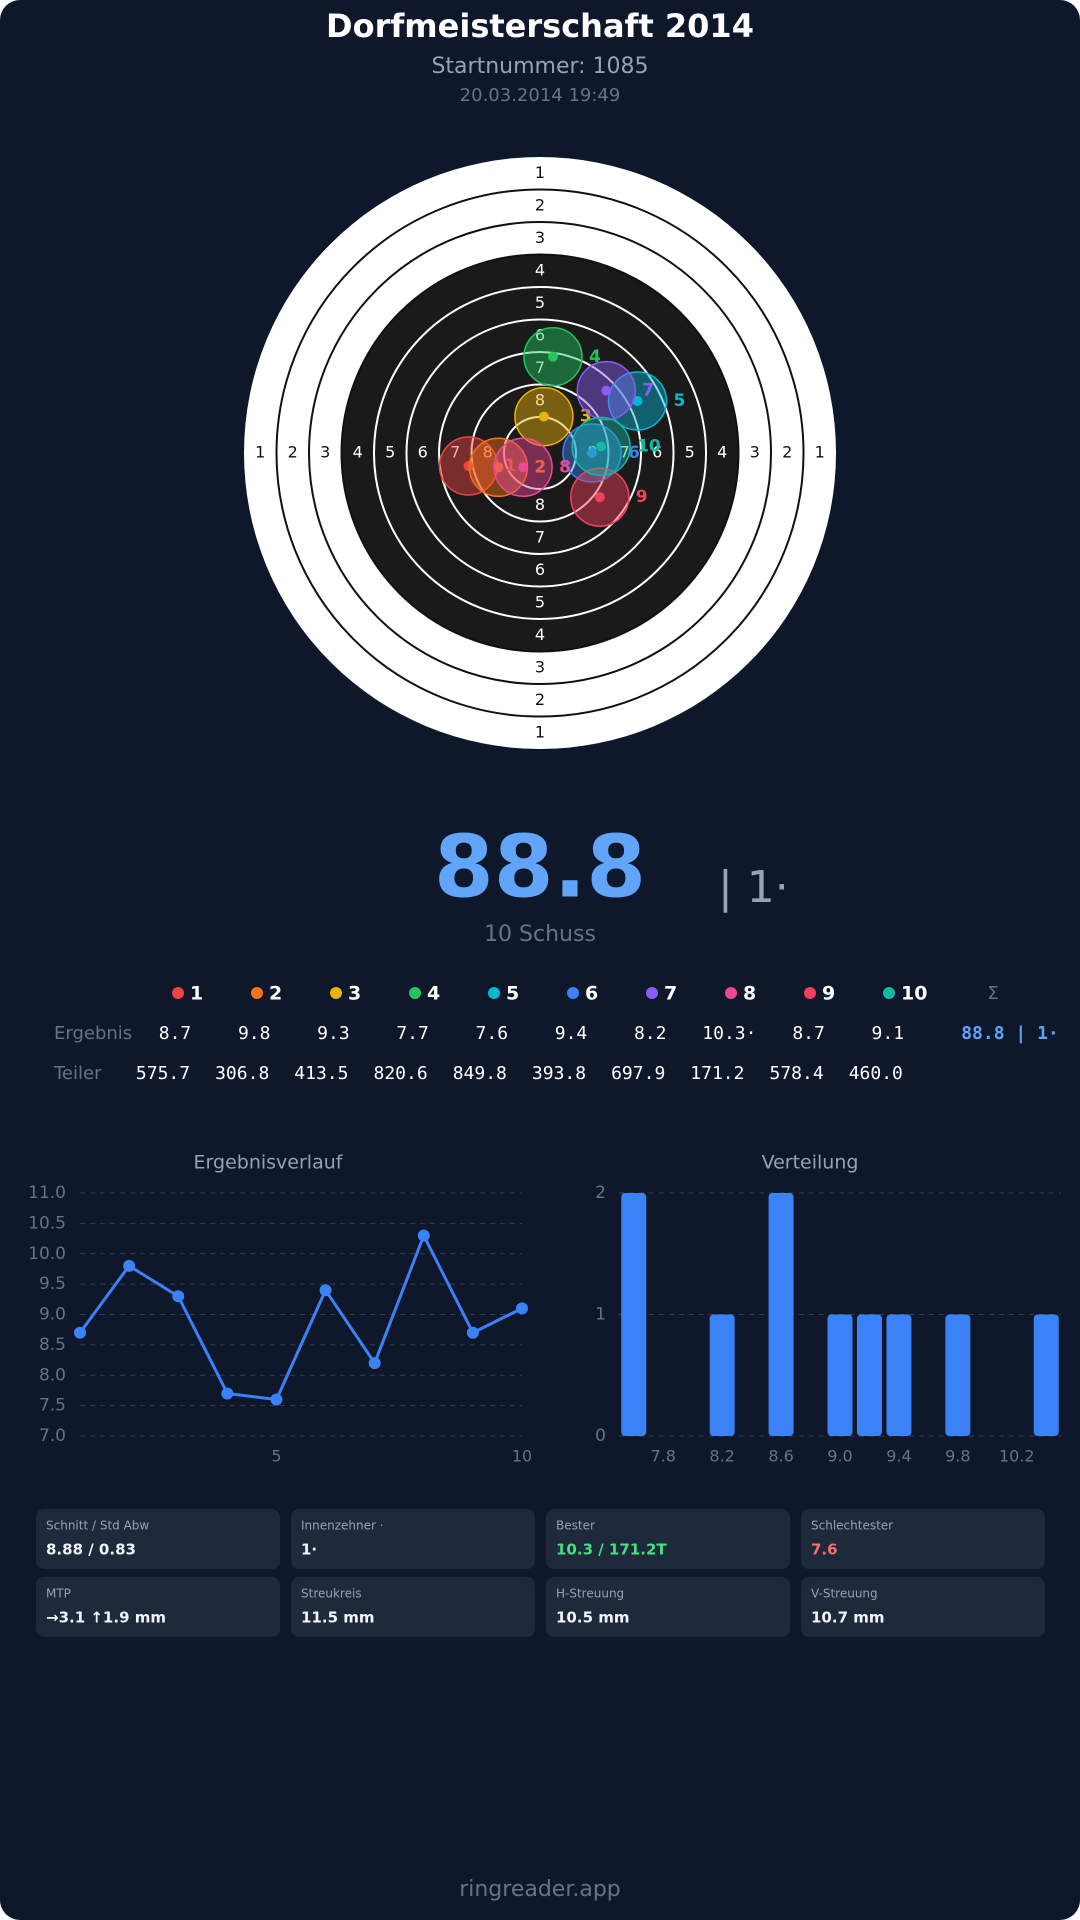 The image size is (1080, 1920). Describe the element at coordinates (888, 1033) in the screenshot. I see `result-value: 9.1` at that location.